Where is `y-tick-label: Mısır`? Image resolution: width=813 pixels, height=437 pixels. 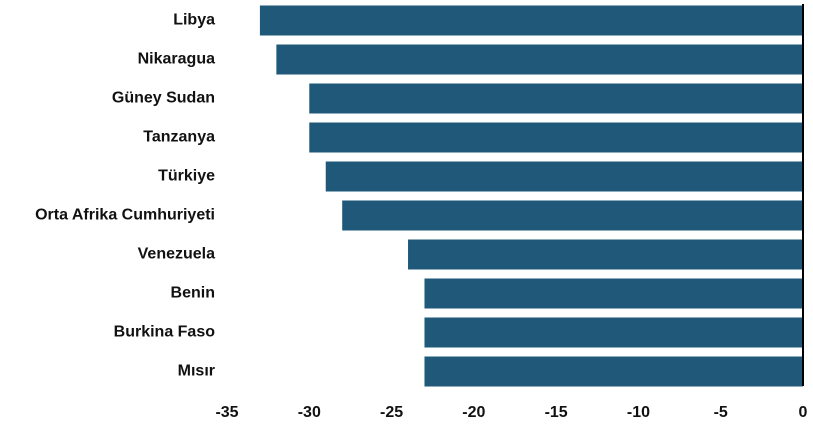 y-tick-label: Mısır is located at coordinates (196, 371).